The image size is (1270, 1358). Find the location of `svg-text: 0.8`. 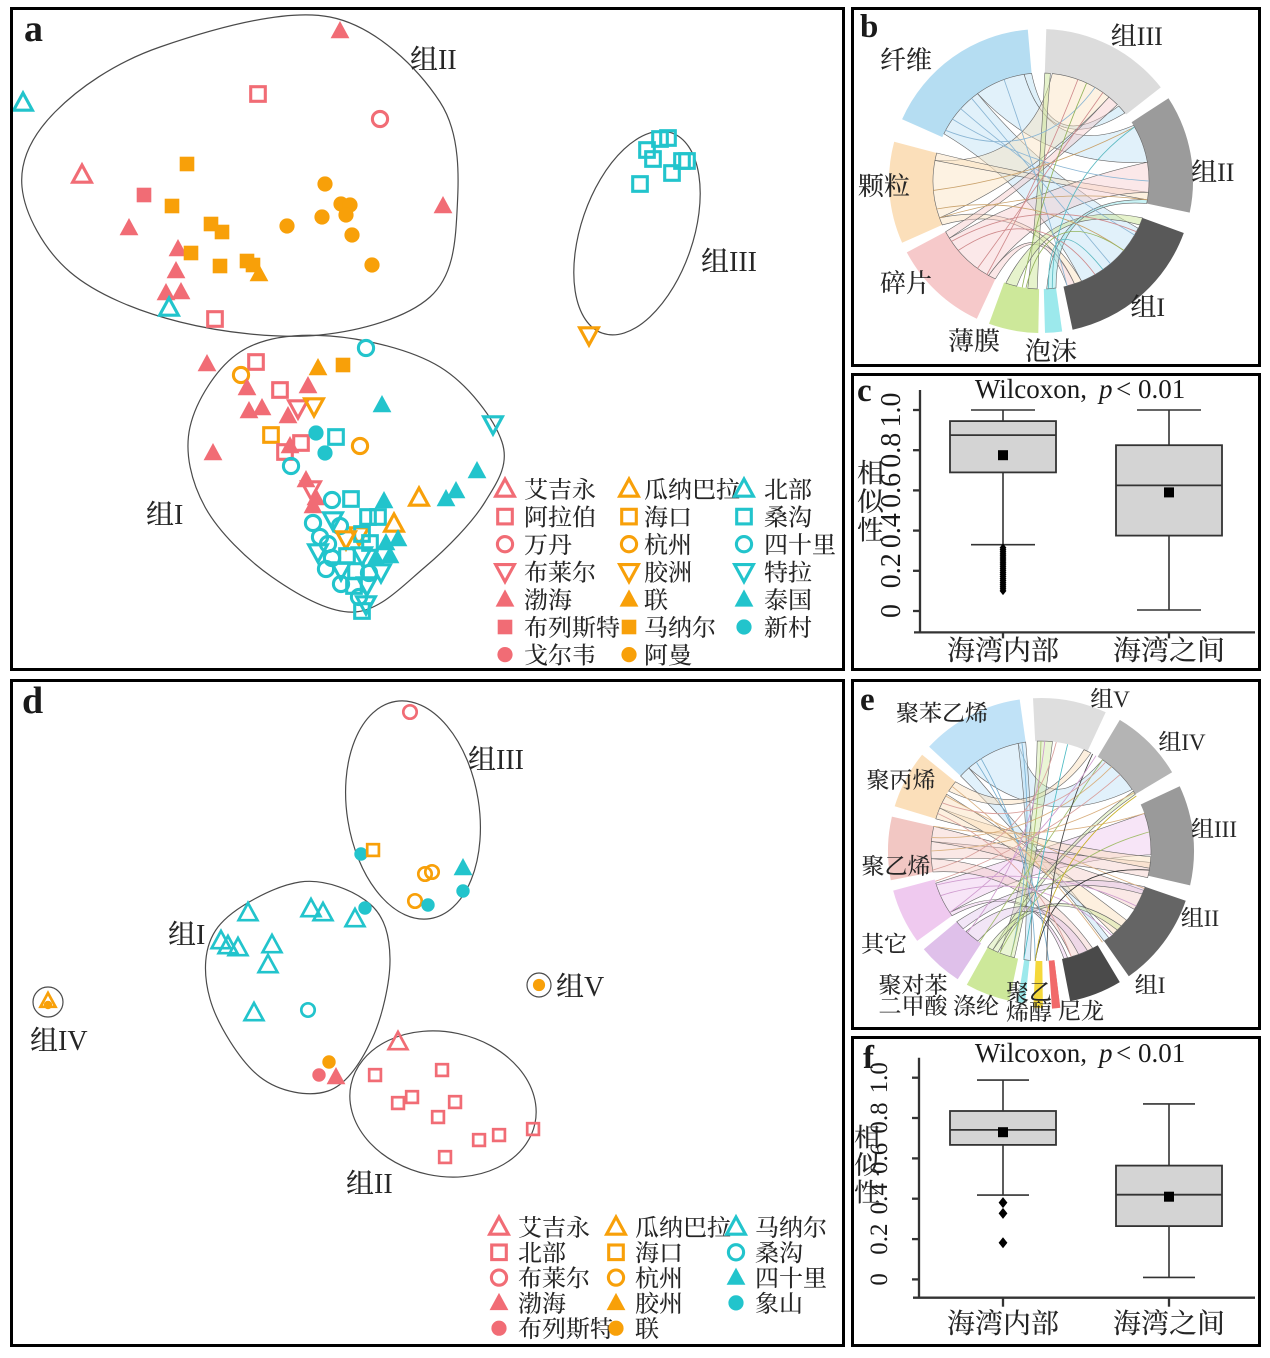

svg-text: 0.8 is located at coordinates (879, 1117).